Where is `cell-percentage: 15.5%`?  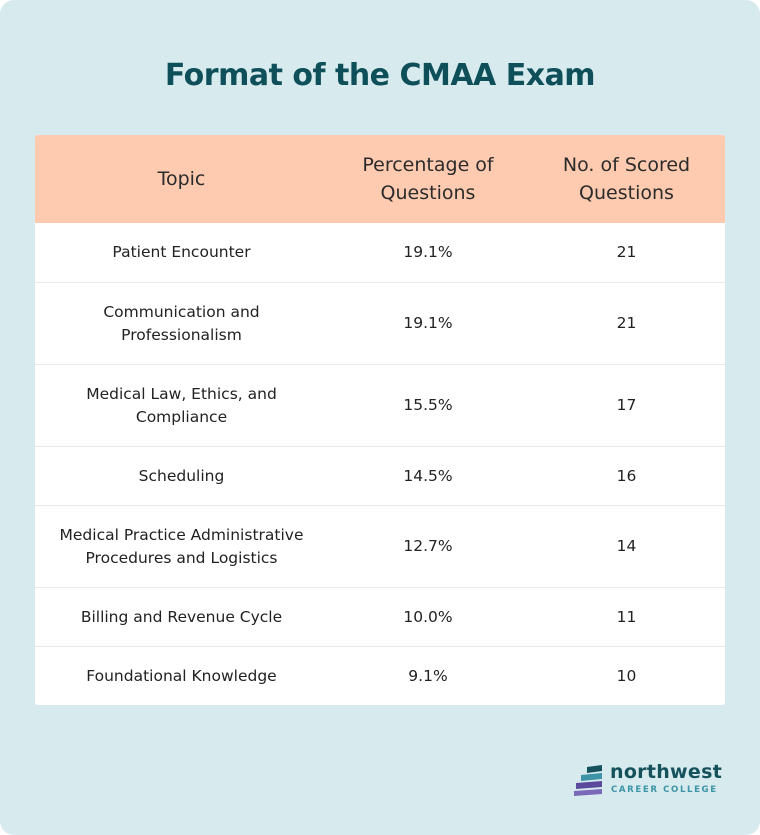
cell-percentage: 15.5% is located at coordinates (428, 405).